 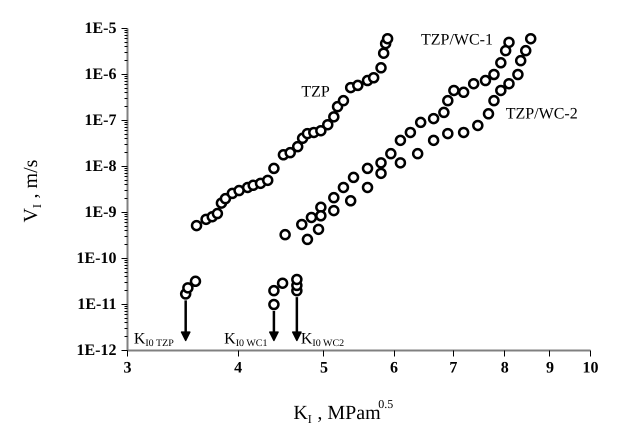 What do you see at coordinates (96, 350) in the screenshot?
I see `y-tick-label: 1E-12` at bounding box center [96, 350].